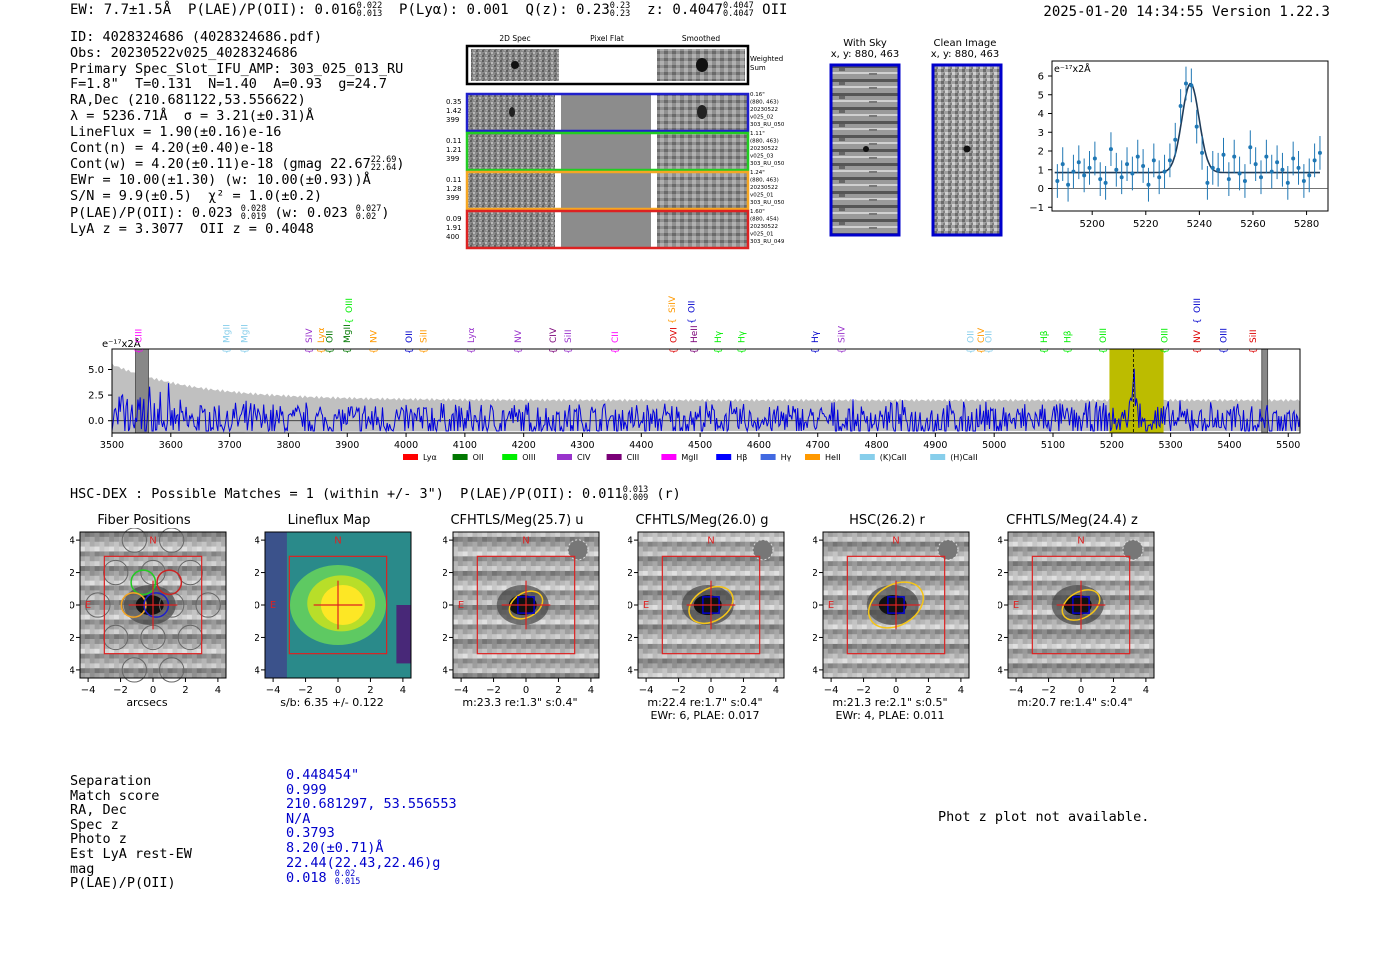  Describe the element at coordinates (121, 343) in the screenshot. I see `spectrum-ylabel: e⁻¹⁷x2Å` at that location.